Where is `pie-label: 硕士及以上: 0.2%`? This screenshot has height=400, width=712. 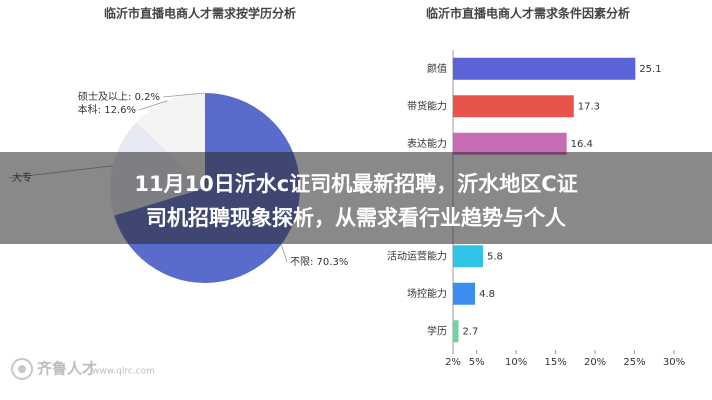 pie-label: 硕士及以上: 0.2% is located at coordinates (119, 96).